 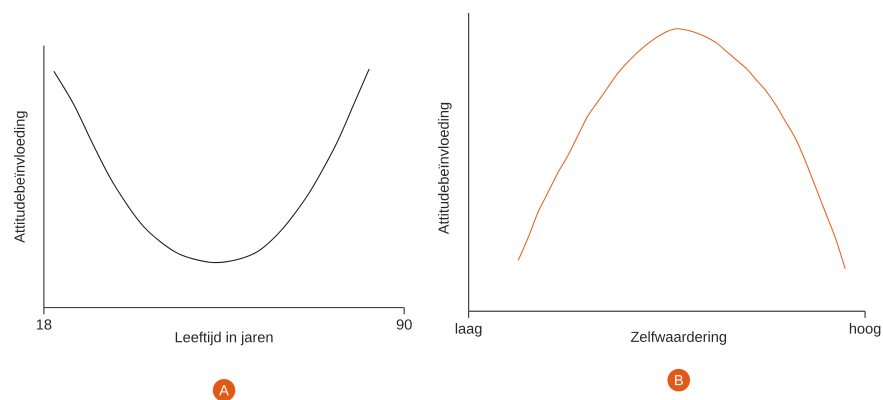 I want to click on x-tick-label: 18, so click(x=44, y=324).